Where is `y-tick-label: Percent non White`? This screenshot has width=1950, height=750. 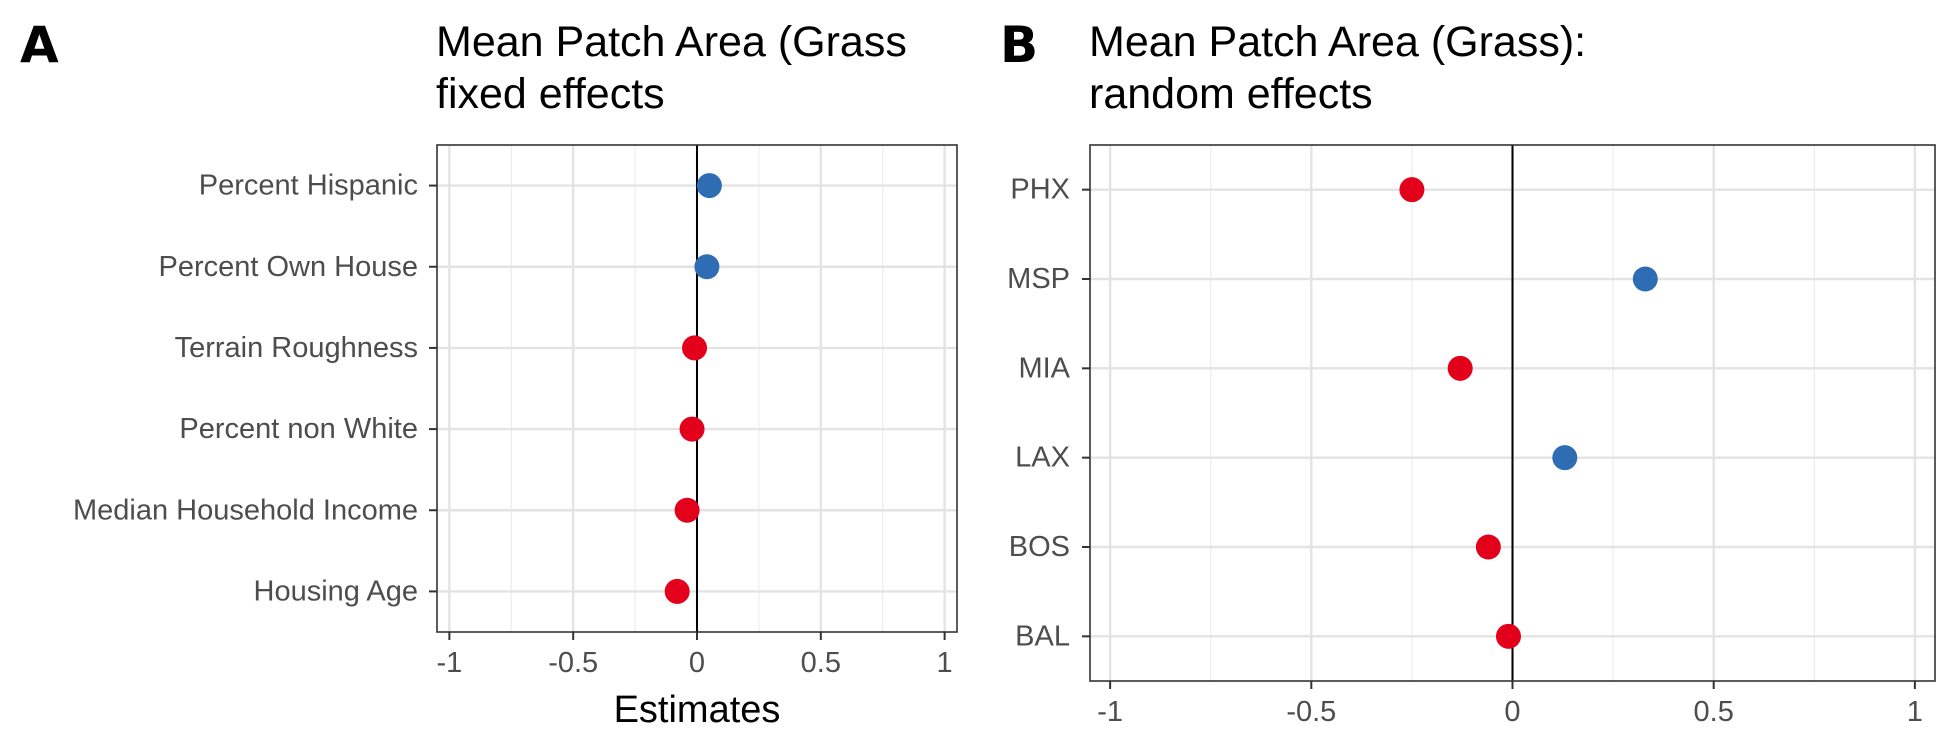
y-tick-label: Percent non White is located at coordinates (298, 429).